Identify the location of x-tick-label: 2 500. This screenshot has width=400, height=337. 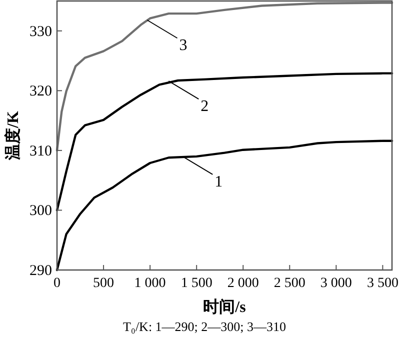
(290, 283).